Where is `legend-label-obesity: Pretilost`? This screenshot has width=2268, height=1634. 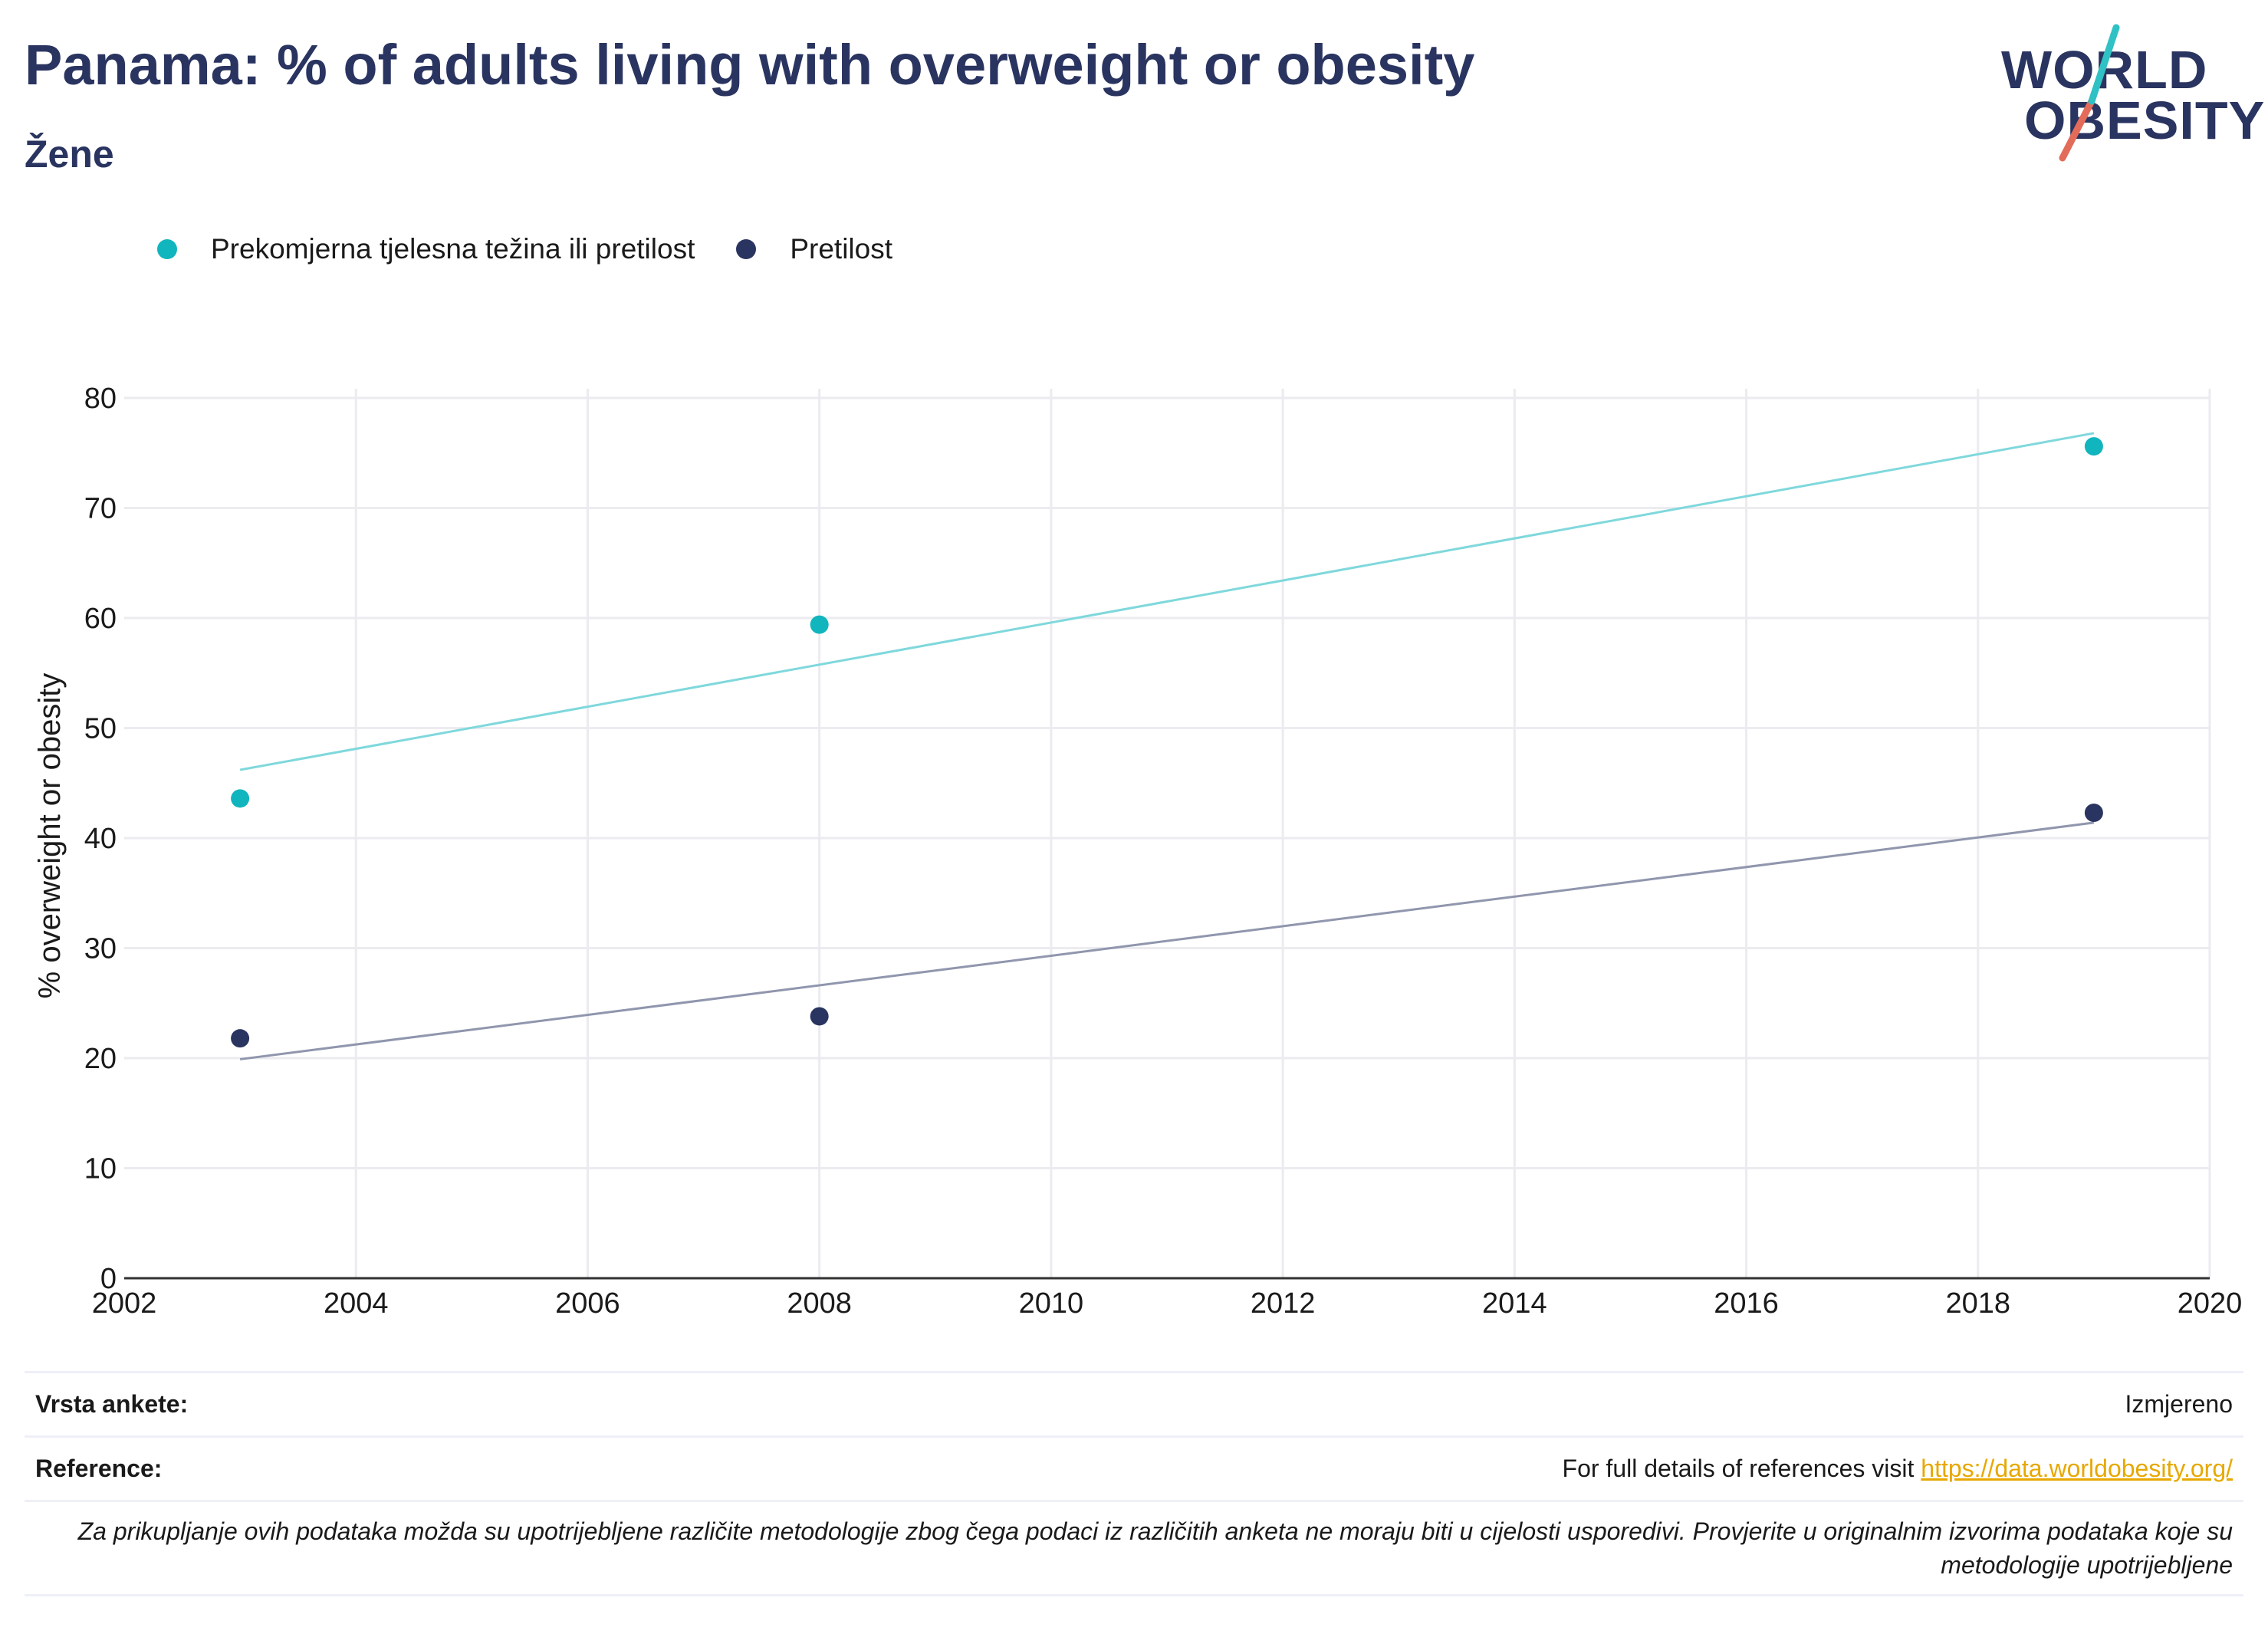 legend-label-obesity: Pretilost is located at coordinates (842, 249).